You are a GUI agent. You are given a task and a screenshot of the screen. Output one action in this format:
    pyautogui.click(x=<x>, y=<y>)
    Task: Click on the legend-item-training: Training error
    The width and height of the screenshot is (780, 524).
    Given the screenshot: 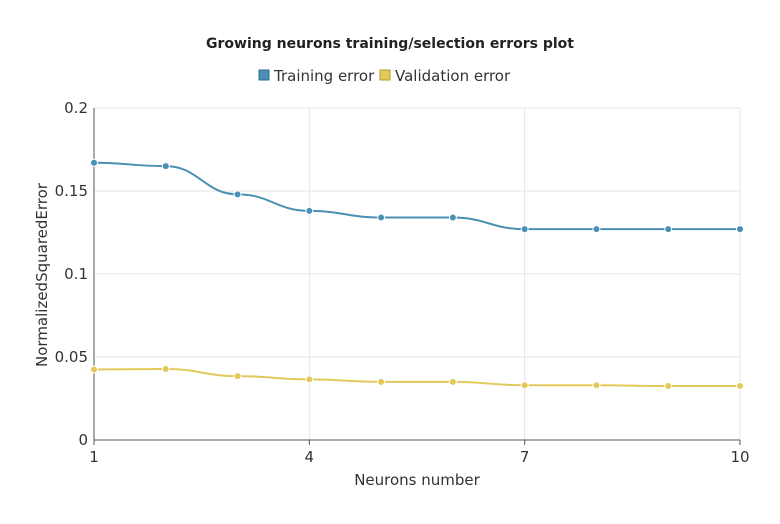 What is the action you would take?
    pyautogui.click(x=316, y=76)
    